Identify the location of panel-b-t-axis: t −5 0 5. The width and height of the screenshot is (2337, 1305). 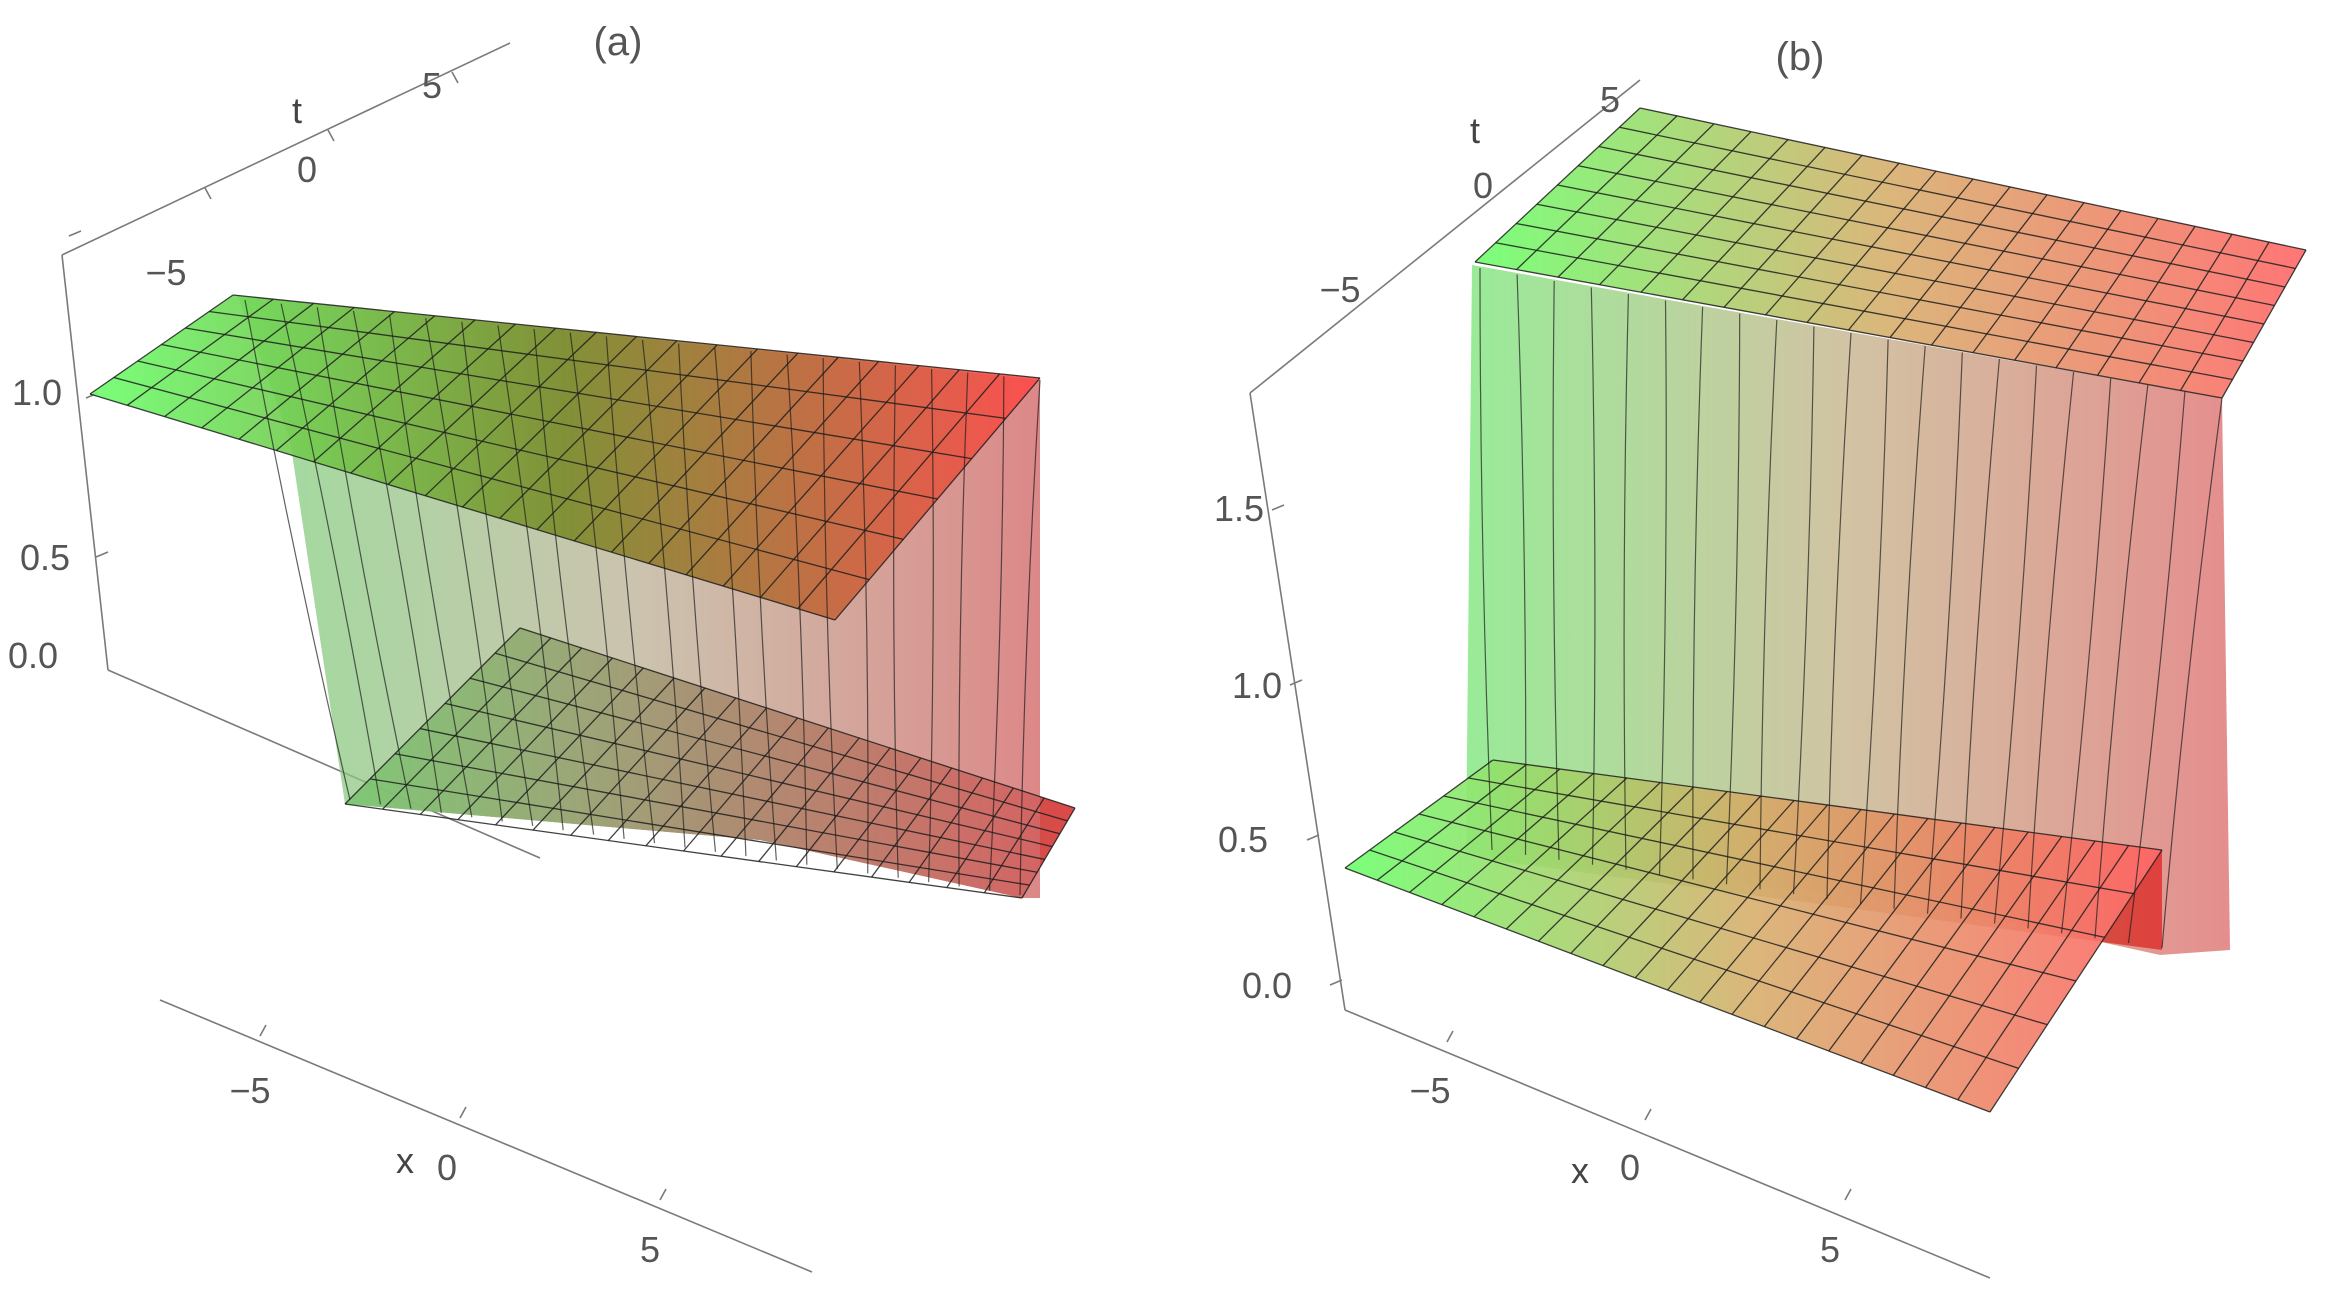
(1469, 194).